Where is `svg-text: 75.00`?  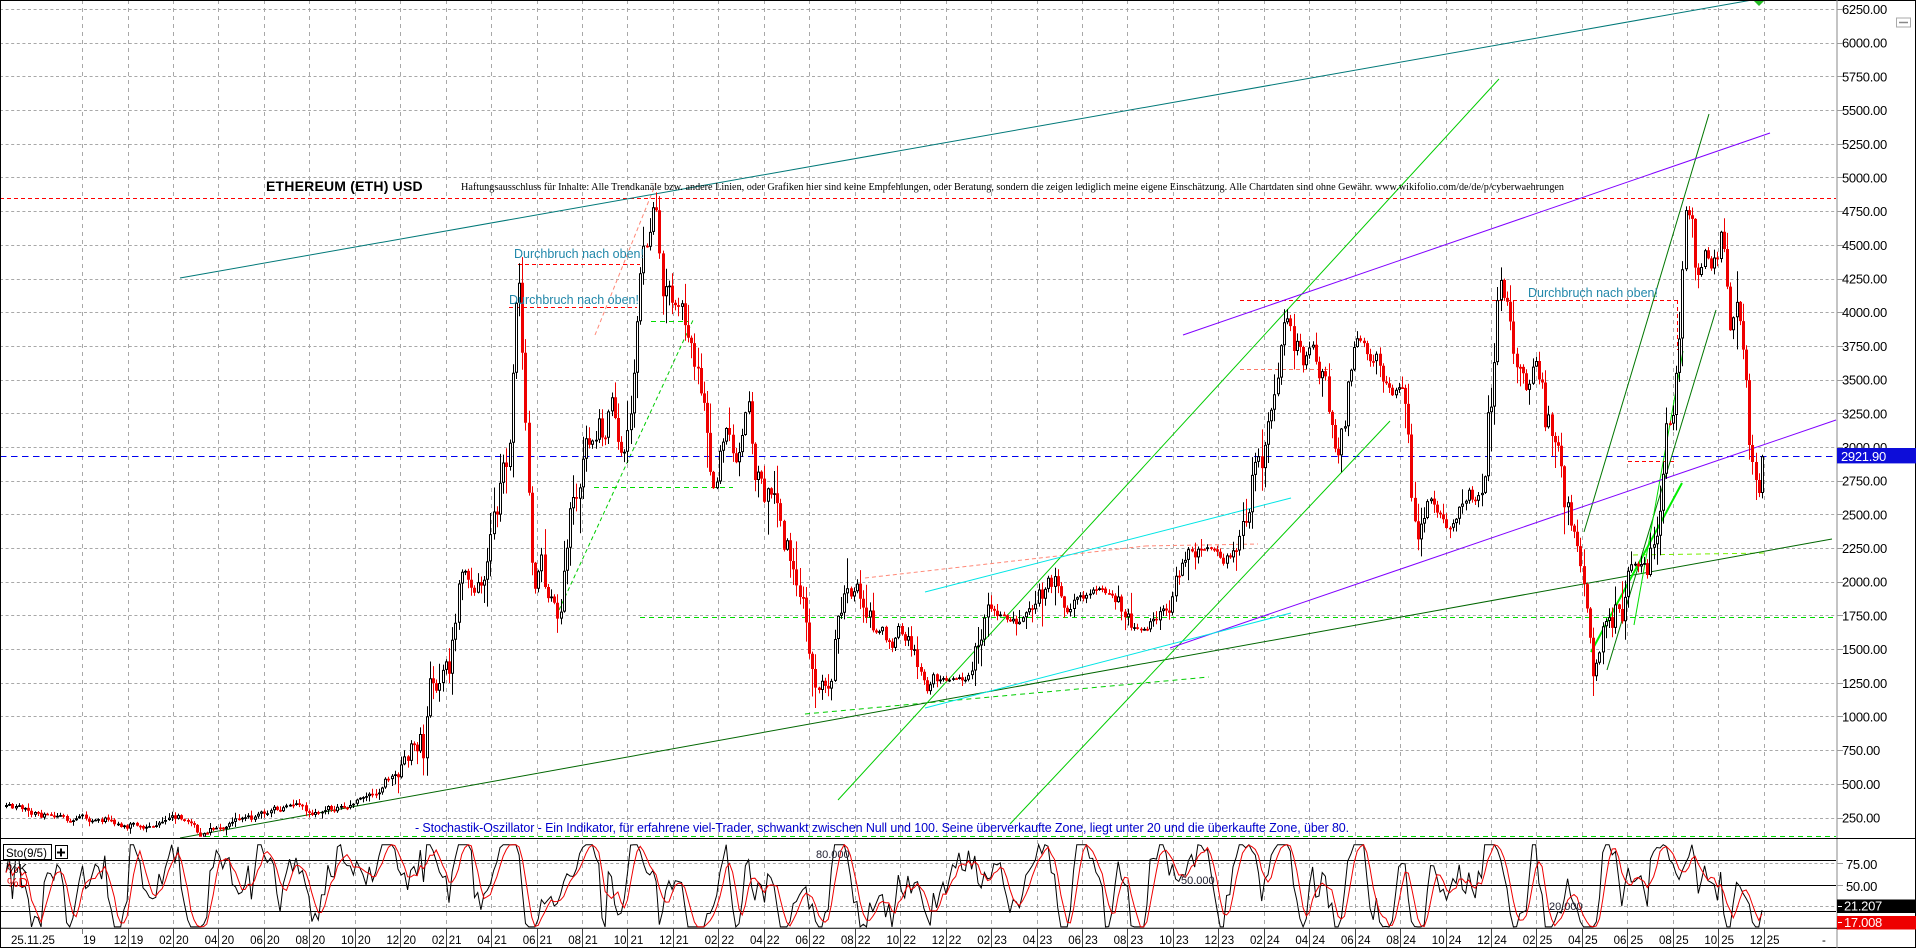 svg-text: 75.00 is located at coordinates (1861, 864).